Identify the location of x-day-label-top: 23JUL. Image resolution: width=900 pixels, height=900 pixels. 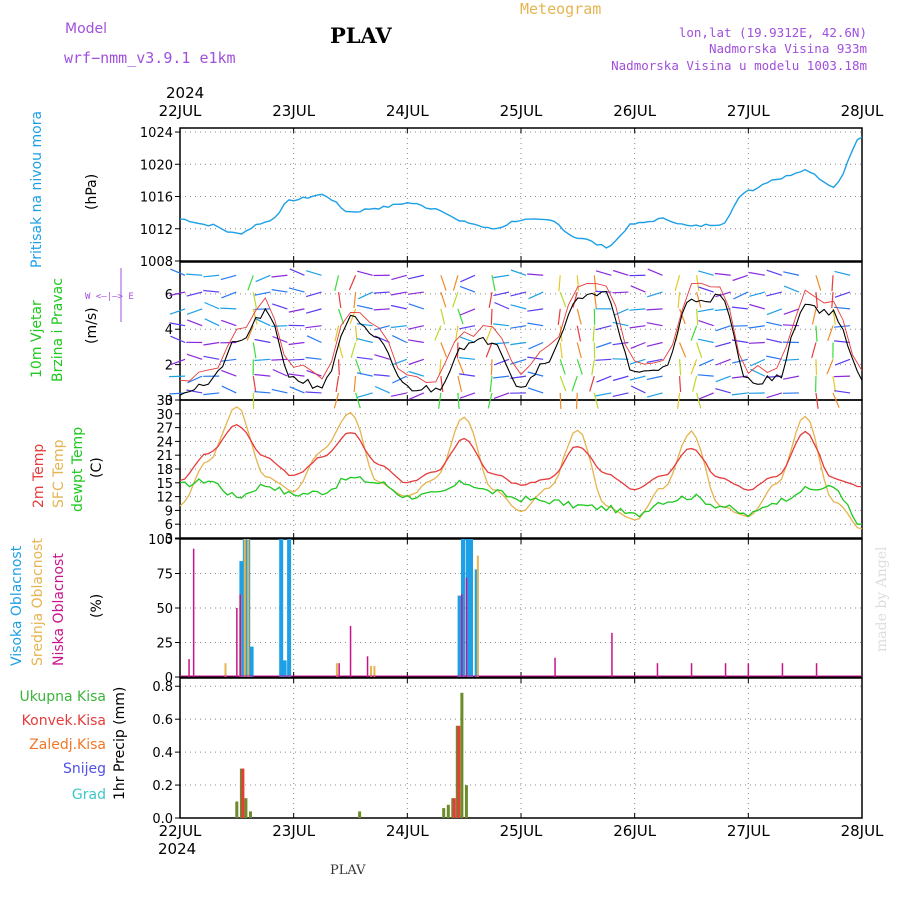
(293, 111).